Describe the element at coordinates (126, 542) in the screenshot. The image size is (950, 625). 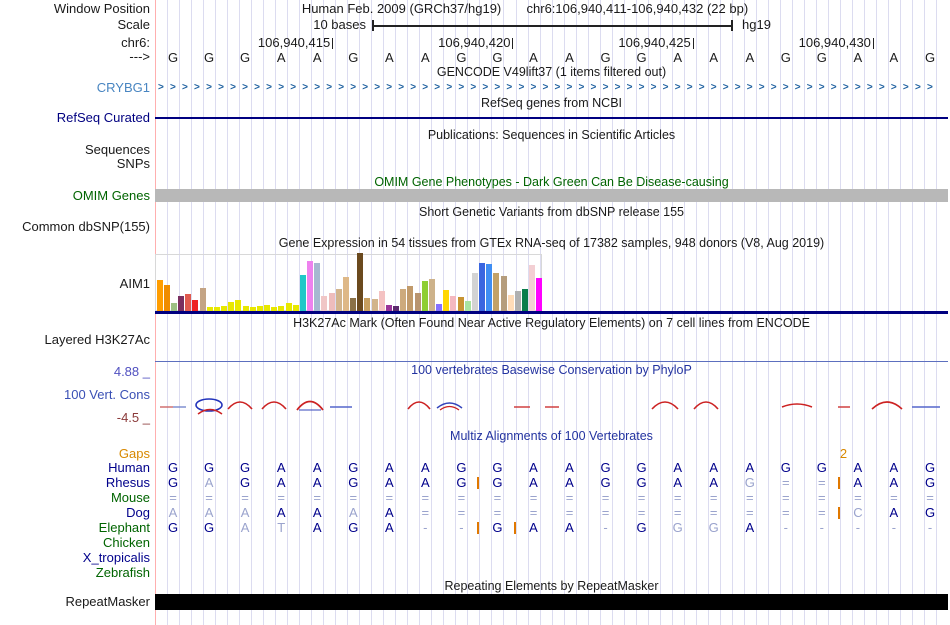
I see `alignment-row-label-chicken: Chicken` at that location.